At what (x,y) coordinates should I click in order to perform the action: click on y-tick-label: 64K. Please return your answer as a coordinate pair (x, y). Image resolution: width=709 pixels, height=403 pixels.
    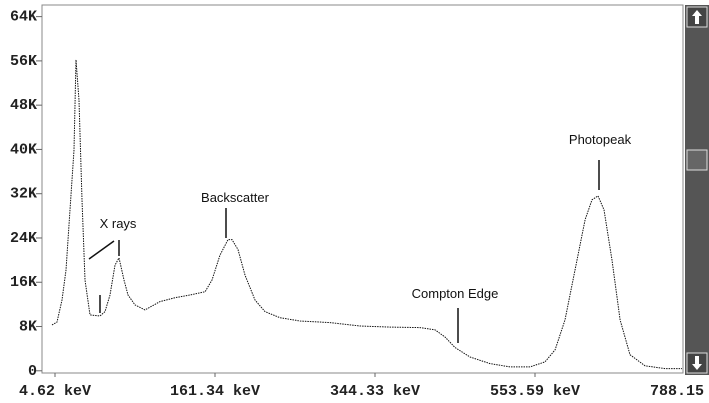
    Looking at the image, I should click on (23, 17).